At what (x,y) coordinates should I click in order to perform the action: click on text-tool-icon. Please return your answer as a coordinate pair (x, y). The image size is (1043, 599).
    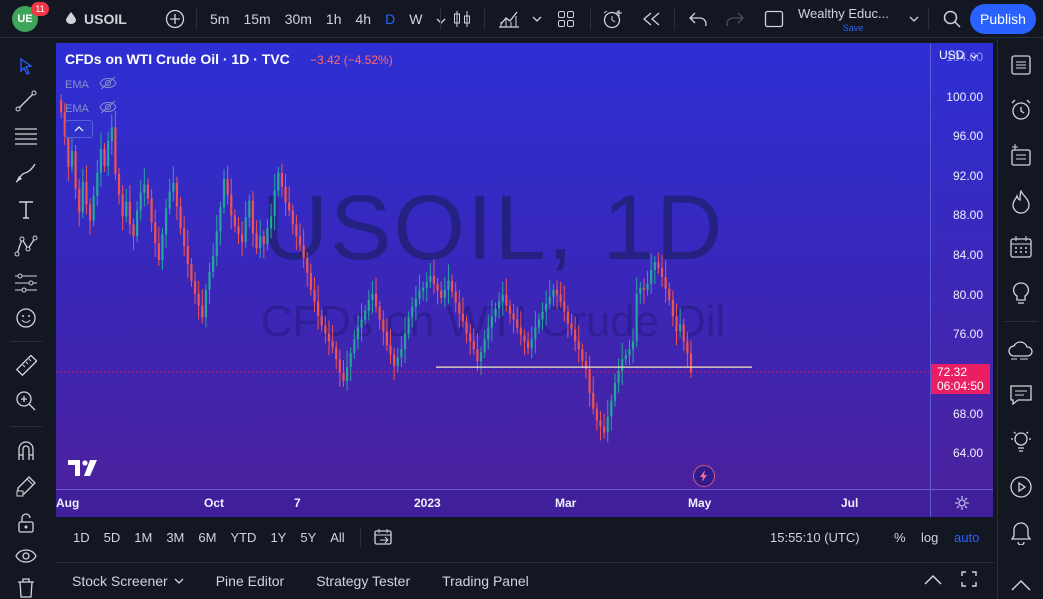
    Looking at the image, I should click on (26, 210).